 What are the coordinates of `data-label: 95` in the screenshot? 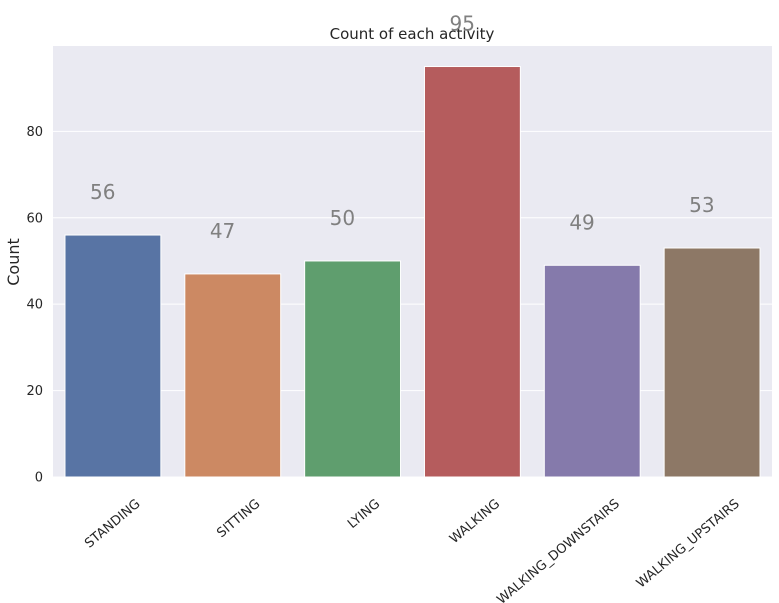 It's located at (461, 24).